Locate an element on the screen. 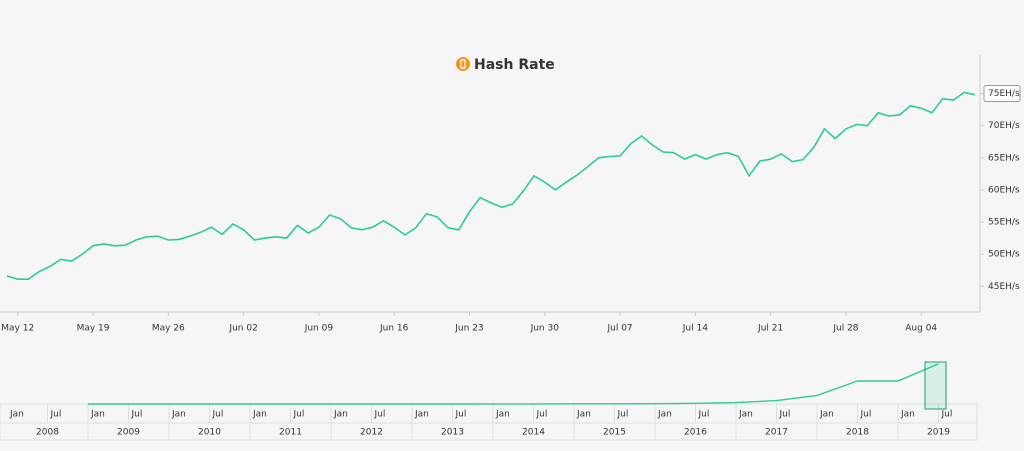 The width and height of the screenshot is (1024, 451). navigator-selection is located at coordinates (935, 385).